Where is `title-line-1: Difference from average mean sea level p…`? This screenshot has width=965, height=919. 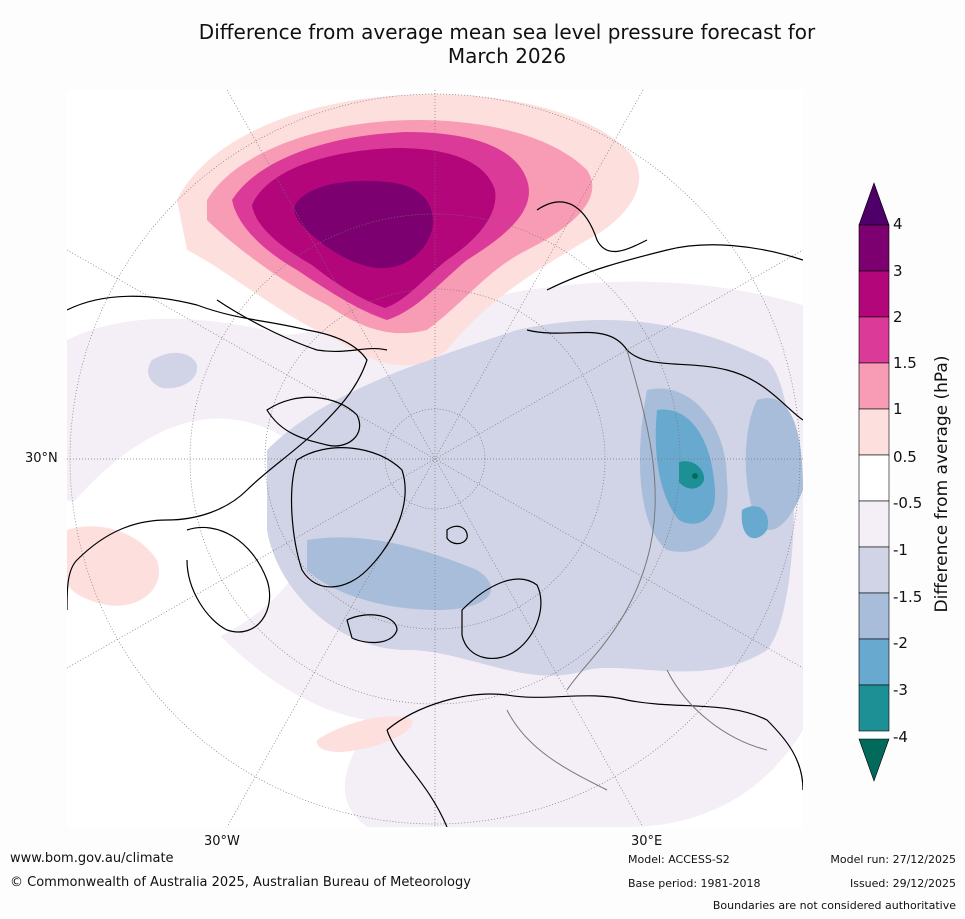 title-line-1: Difference from average mean sea level p… is located at coordinates (507, 32).